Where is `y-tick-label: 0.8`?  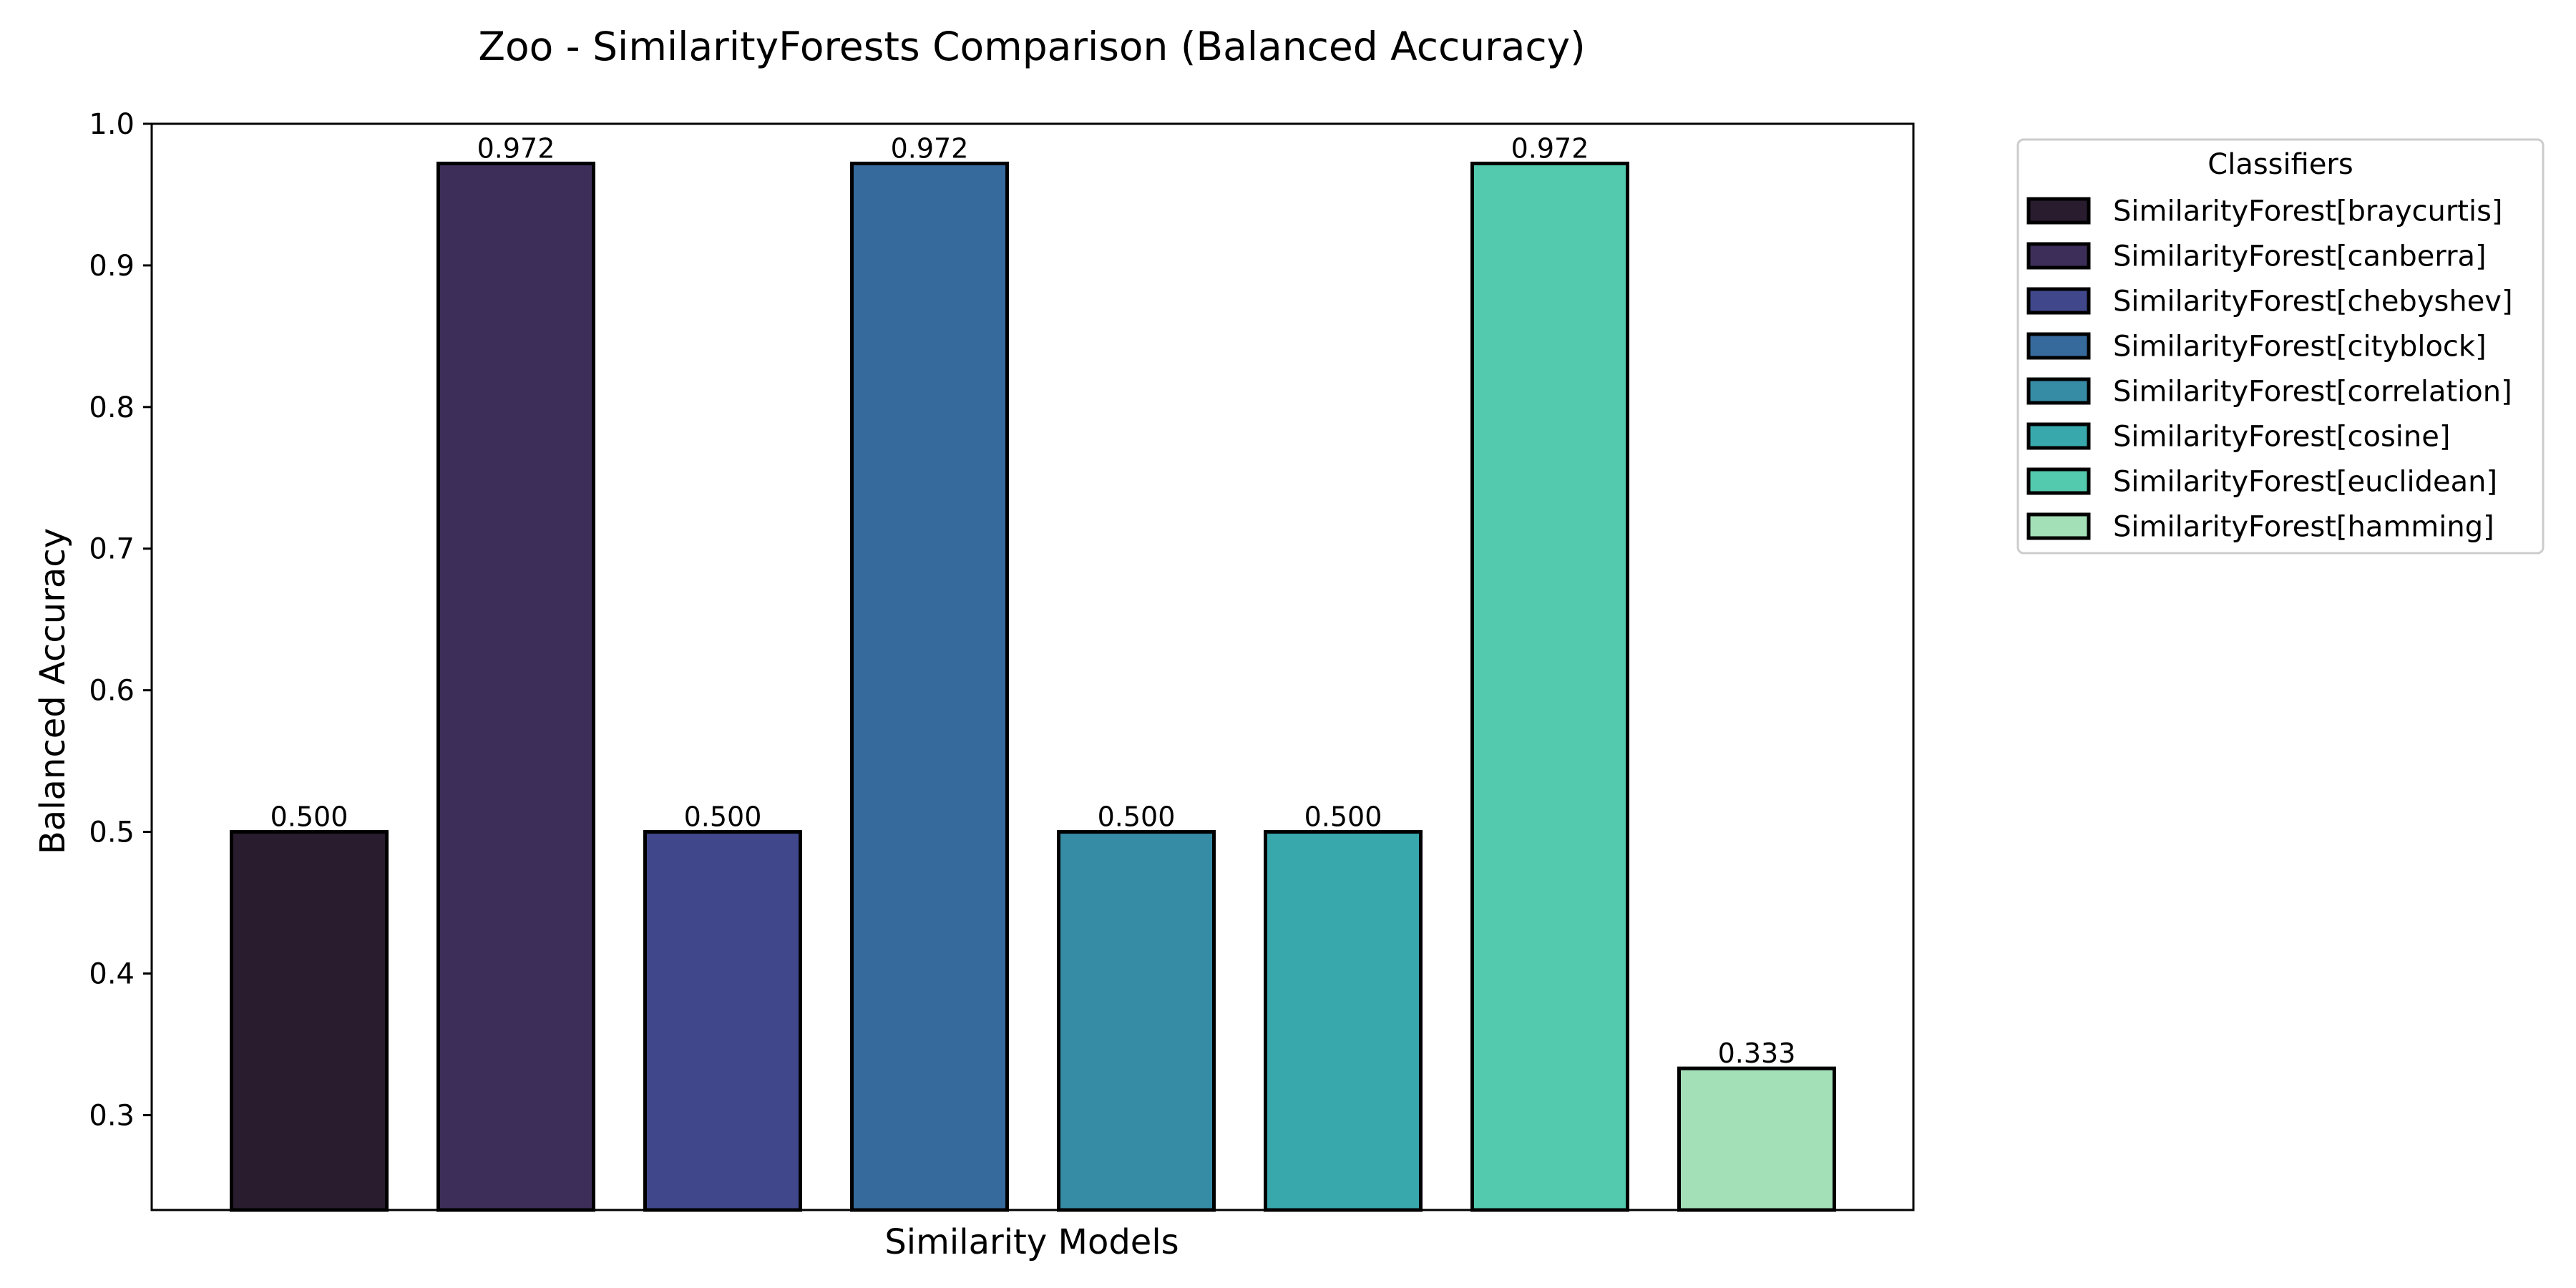
y-tick-label: 0.8 is located at coordinates (112, 407).